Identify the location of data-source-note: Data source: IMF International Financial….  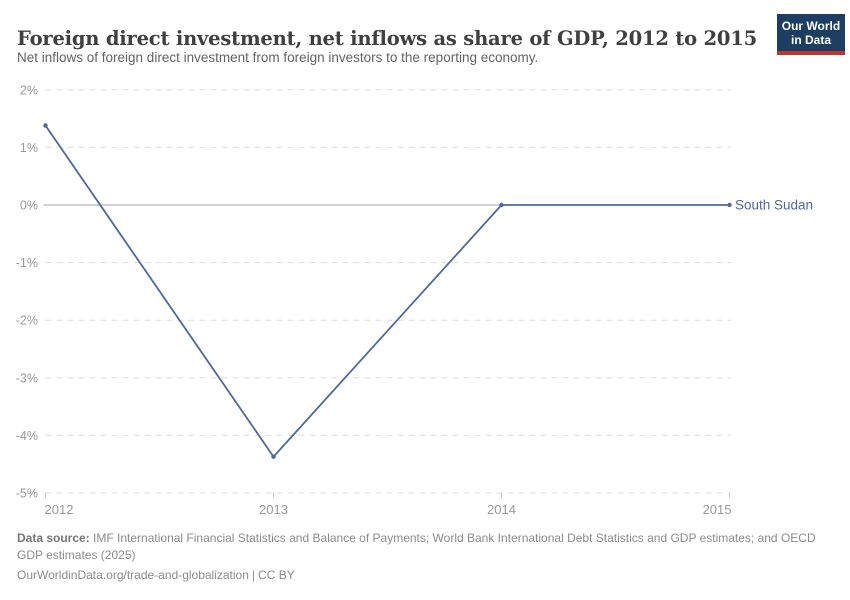
(426, 546).